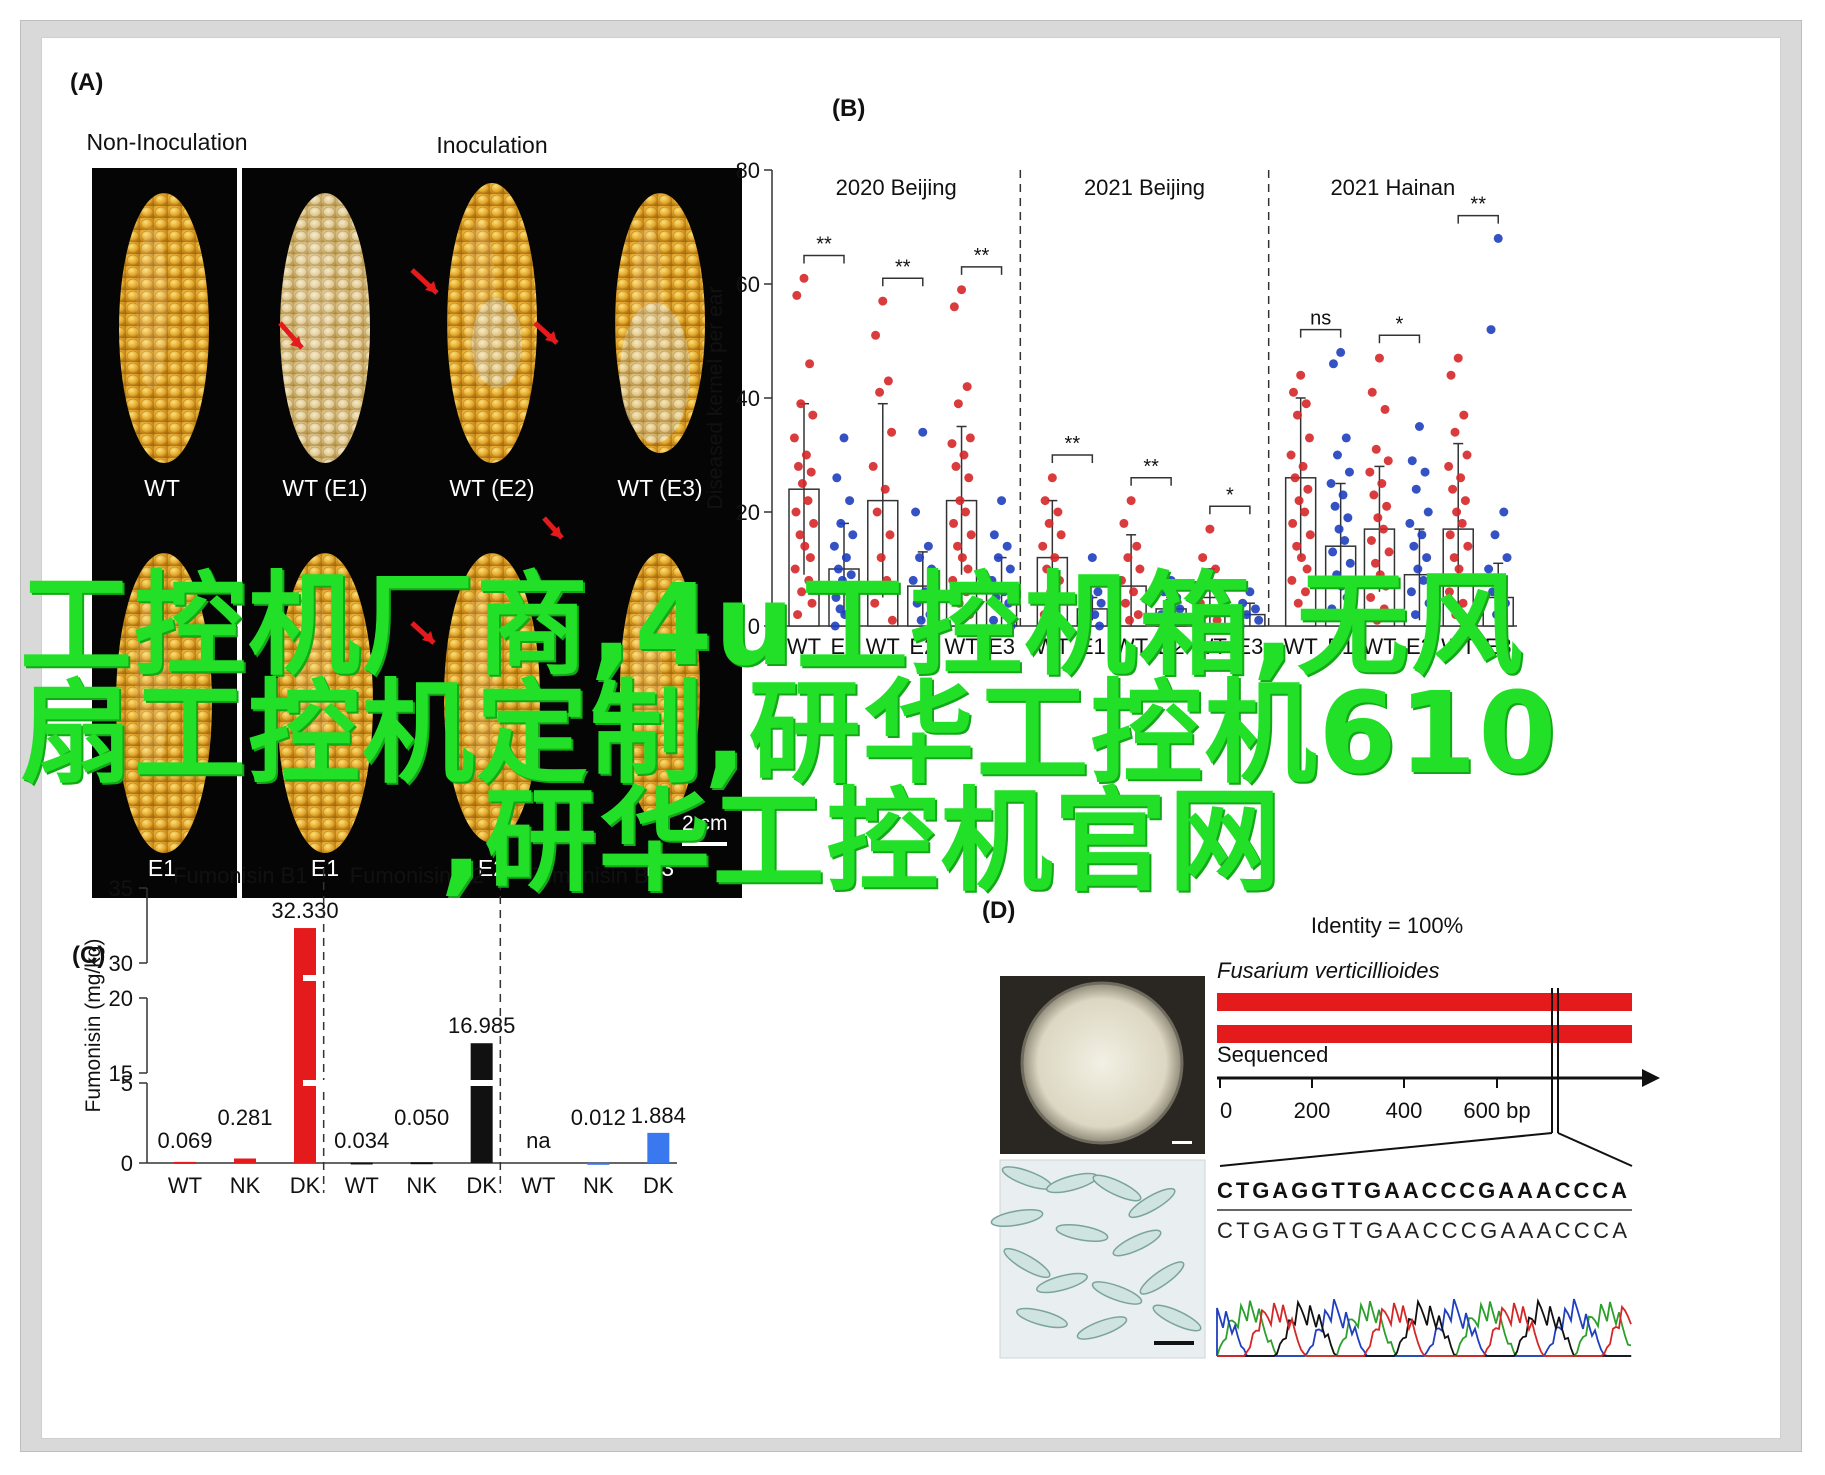 The width and height of the screenshot is (1825, 1475). Describe the element at coordinates (998, 910) in the screenshot. I see `panel-d-label: (D)` at that location.